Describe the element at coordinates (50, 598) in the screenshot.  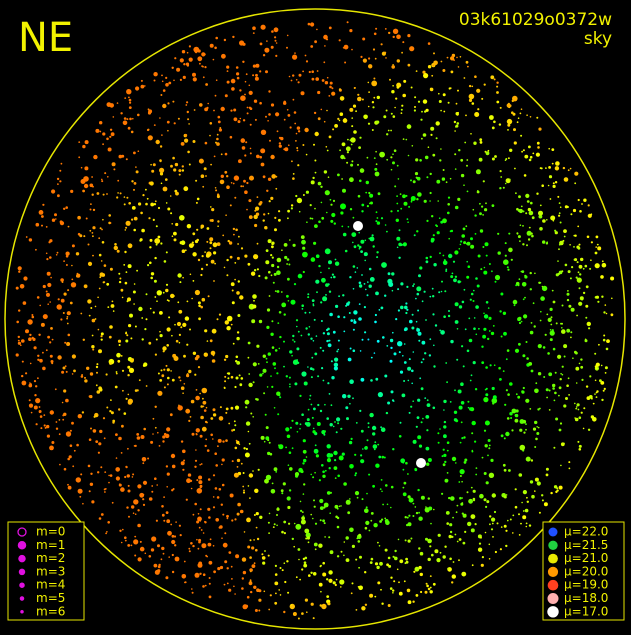
I see `magnitude-label: m=5` at that location.